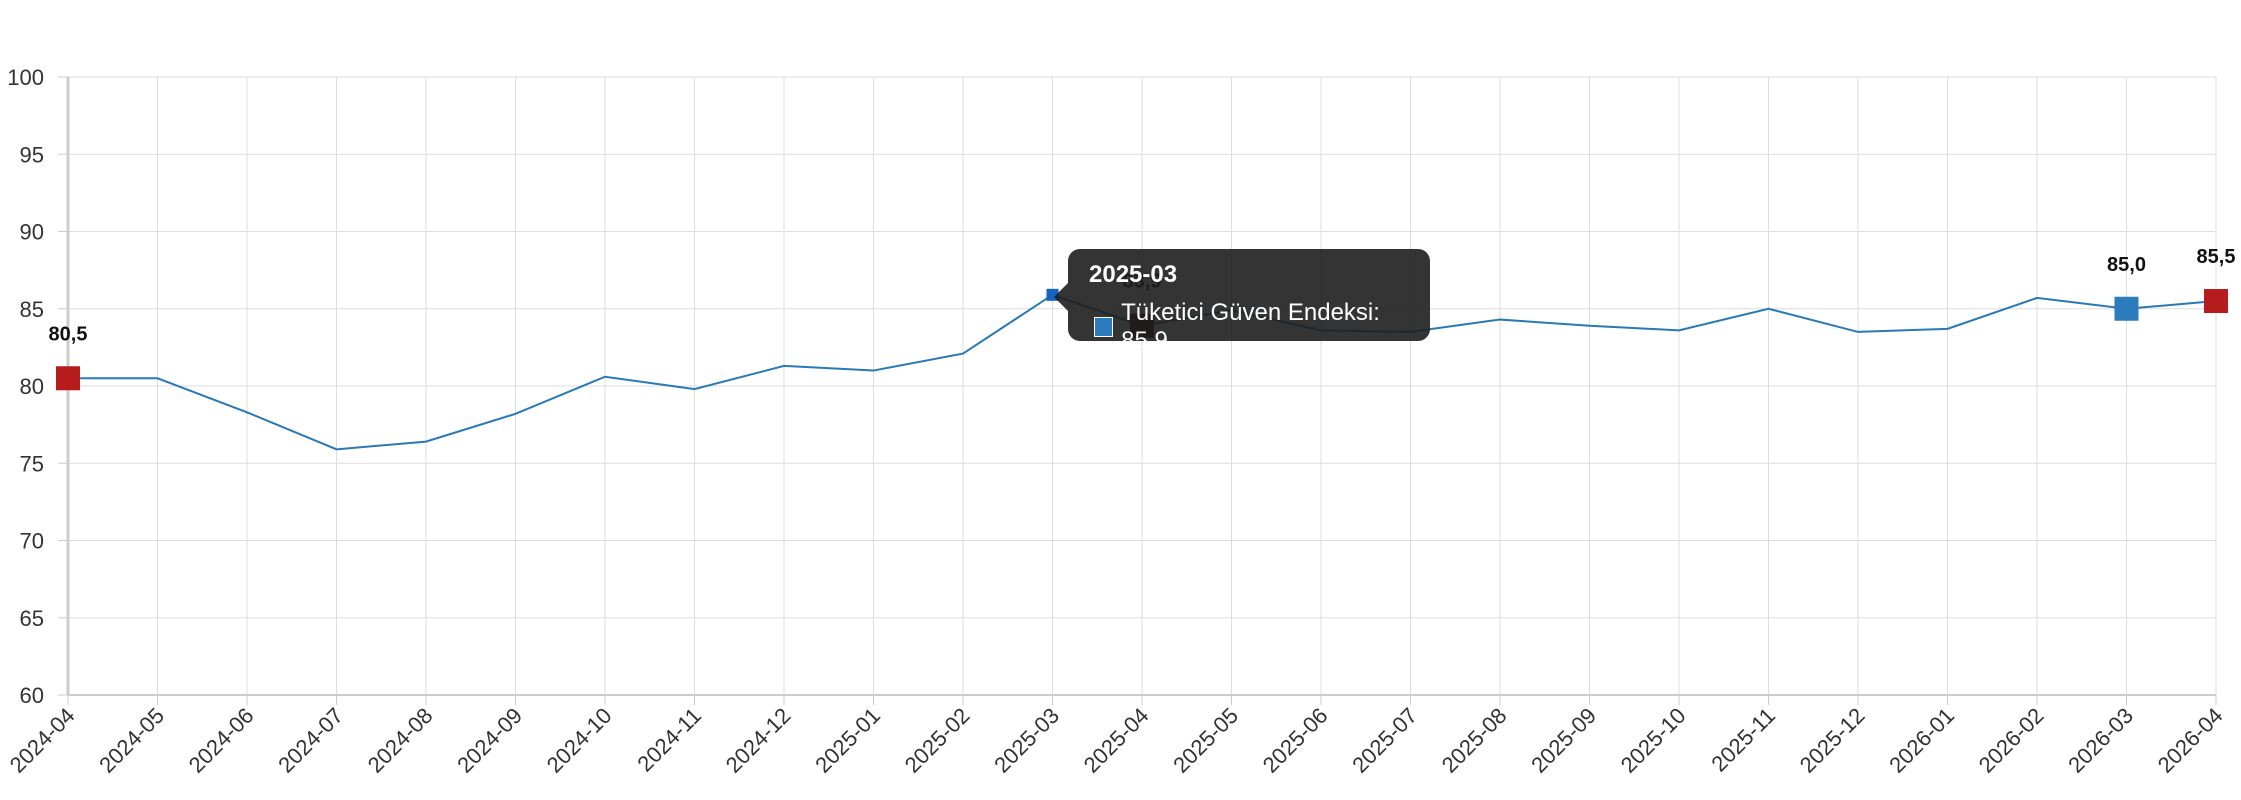  Describe the element at coordinates (1205, 740) in the screenshot. I see `x-tick-label: 2025-05` at that location.